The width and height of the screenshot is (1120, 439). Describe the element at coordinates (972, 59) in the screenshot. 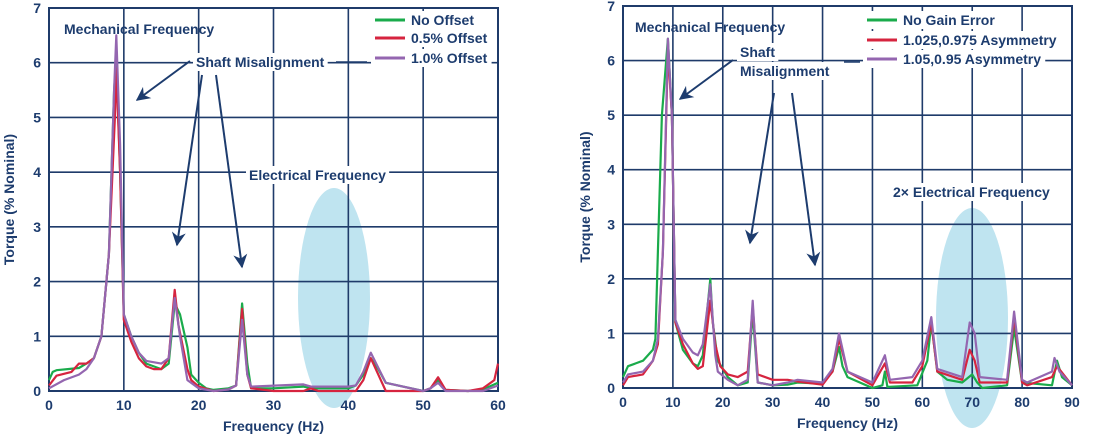

I see `legend-label: 1.05,0.95 Asymmetry` at that location.